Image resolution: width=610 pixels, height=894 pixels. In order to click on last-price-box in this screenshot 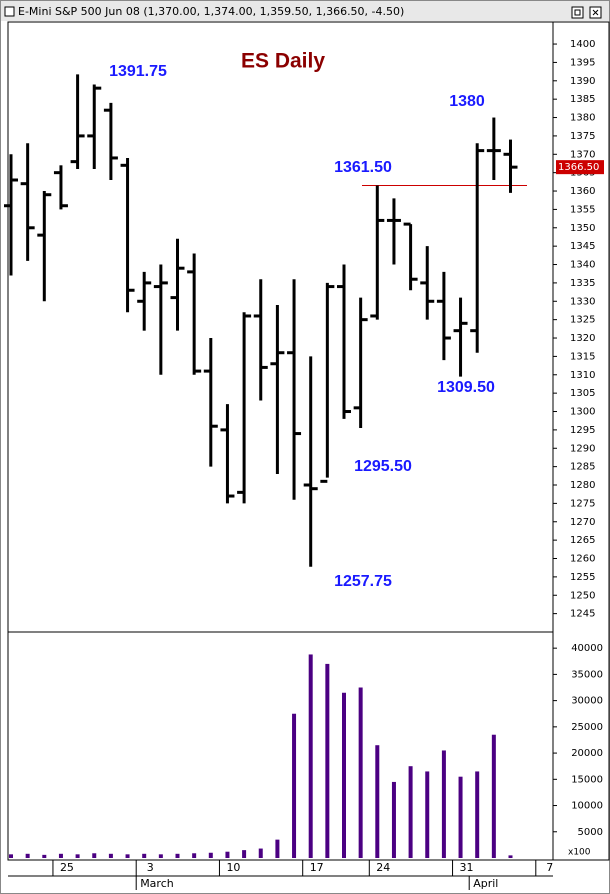, I will do `click(580, 167)`.